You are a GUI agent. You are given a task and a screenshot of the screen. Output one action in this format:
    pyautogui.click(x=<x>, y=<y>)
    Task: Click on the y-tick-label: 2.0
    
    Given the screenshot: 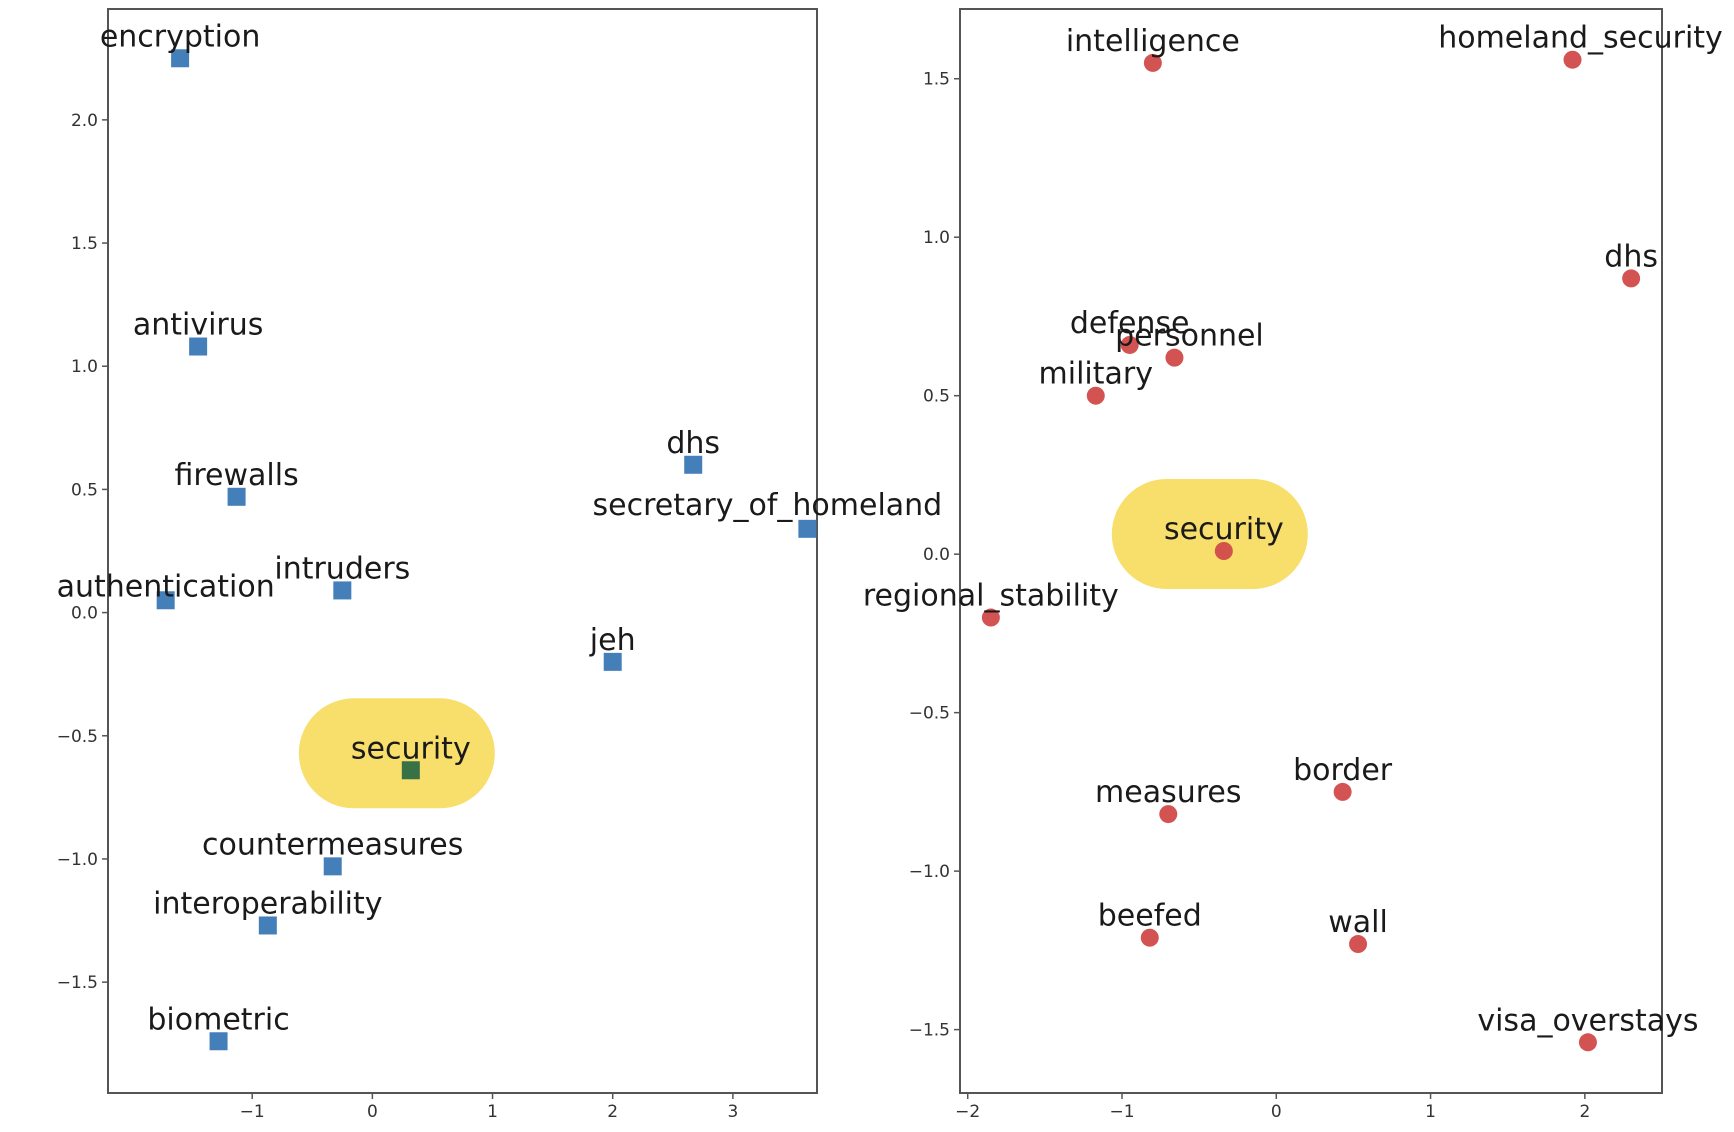 What is the action you would take?
    pyautogui.click(x=84, y=121)
    